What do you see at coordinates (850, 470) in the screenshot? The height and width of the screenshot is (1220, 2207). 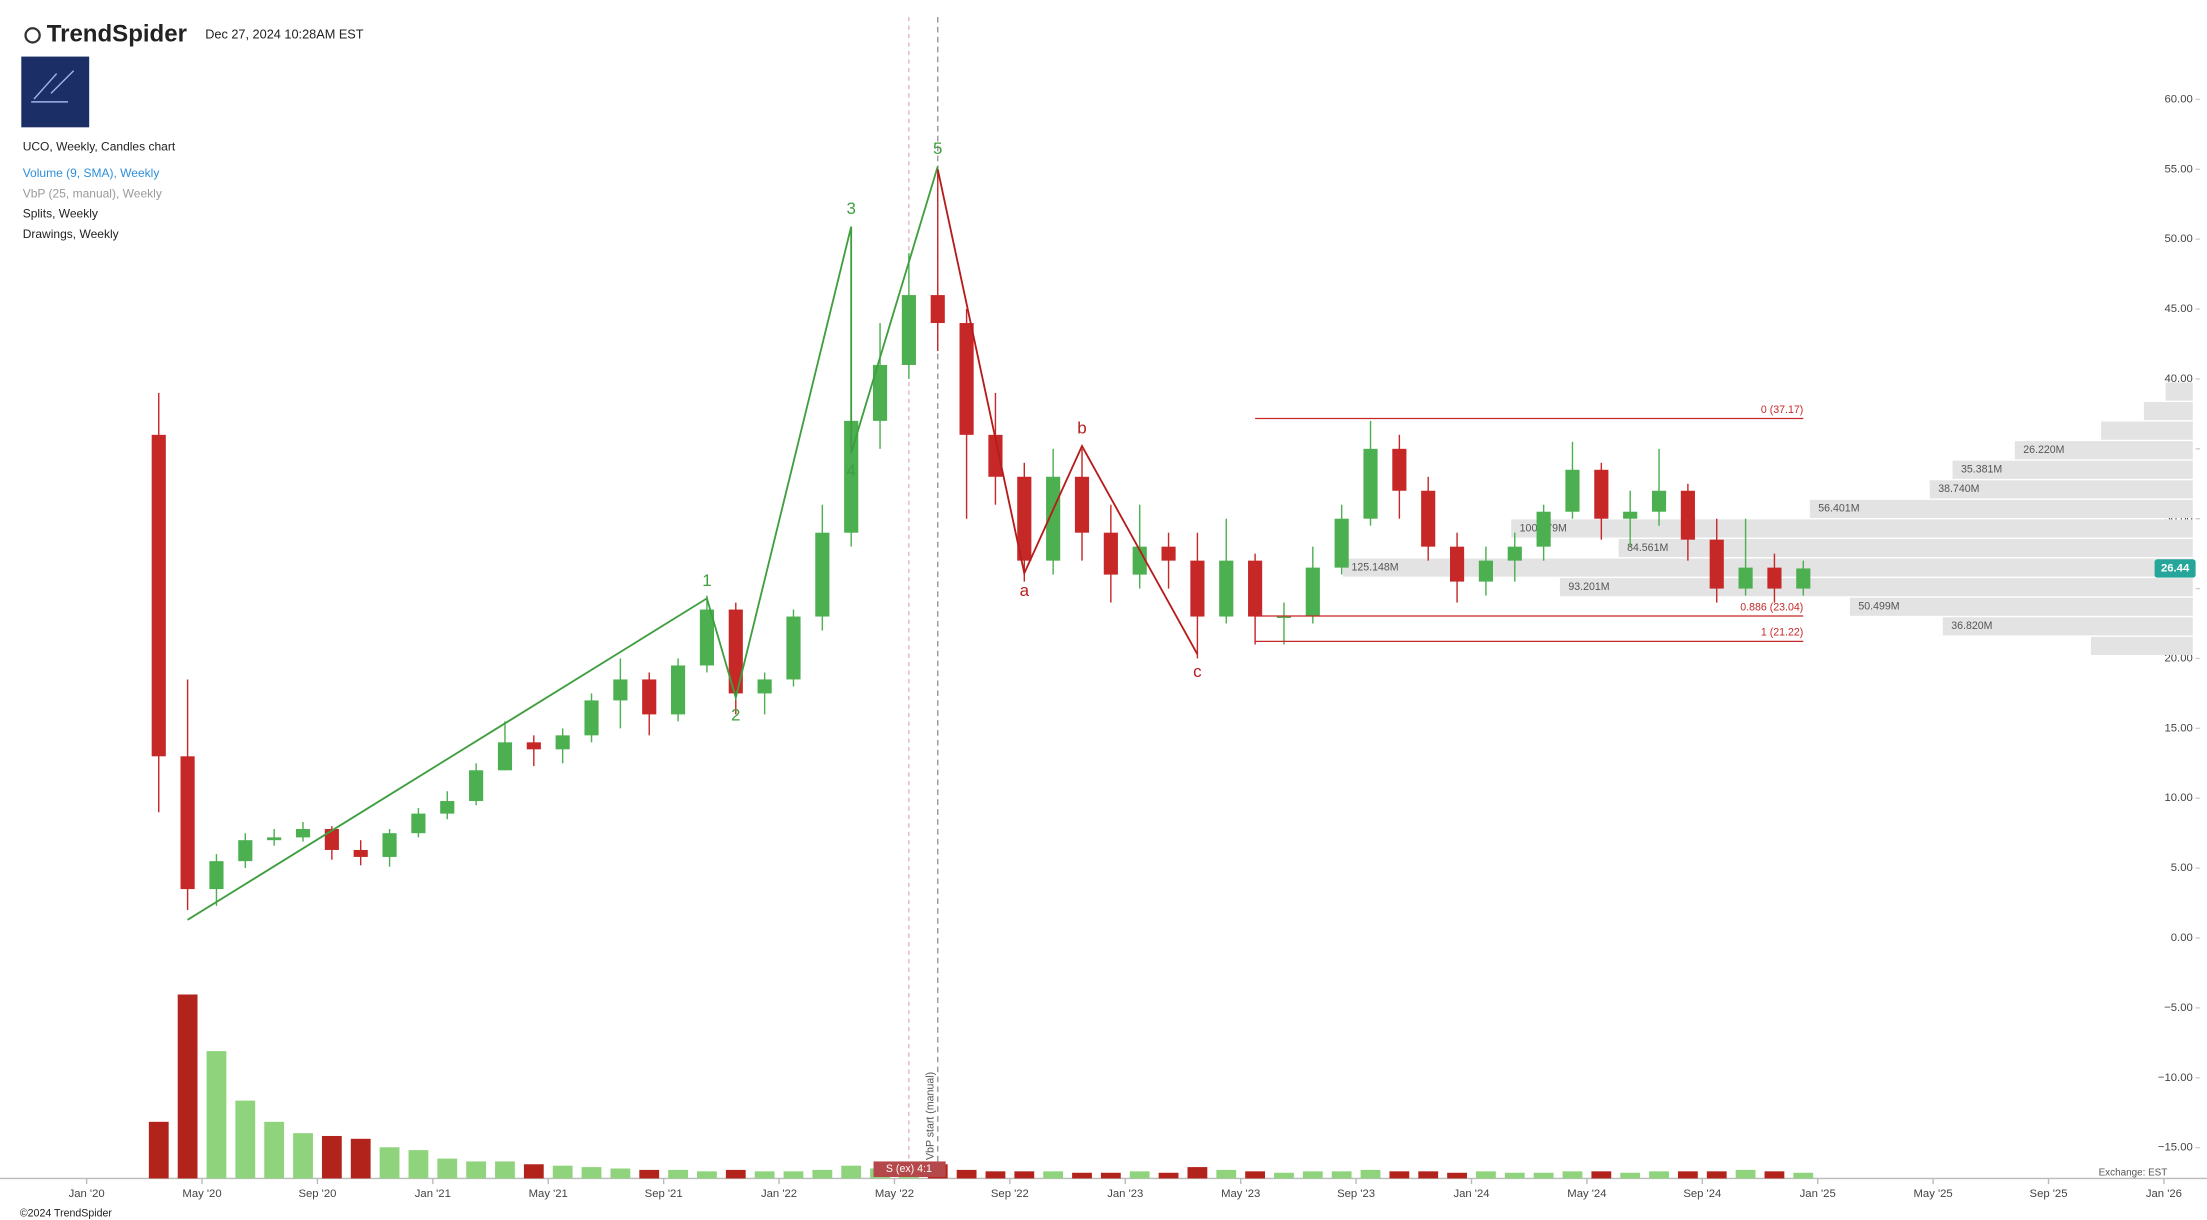 I see `wave-label: 4` at bounding box center [850, 470].